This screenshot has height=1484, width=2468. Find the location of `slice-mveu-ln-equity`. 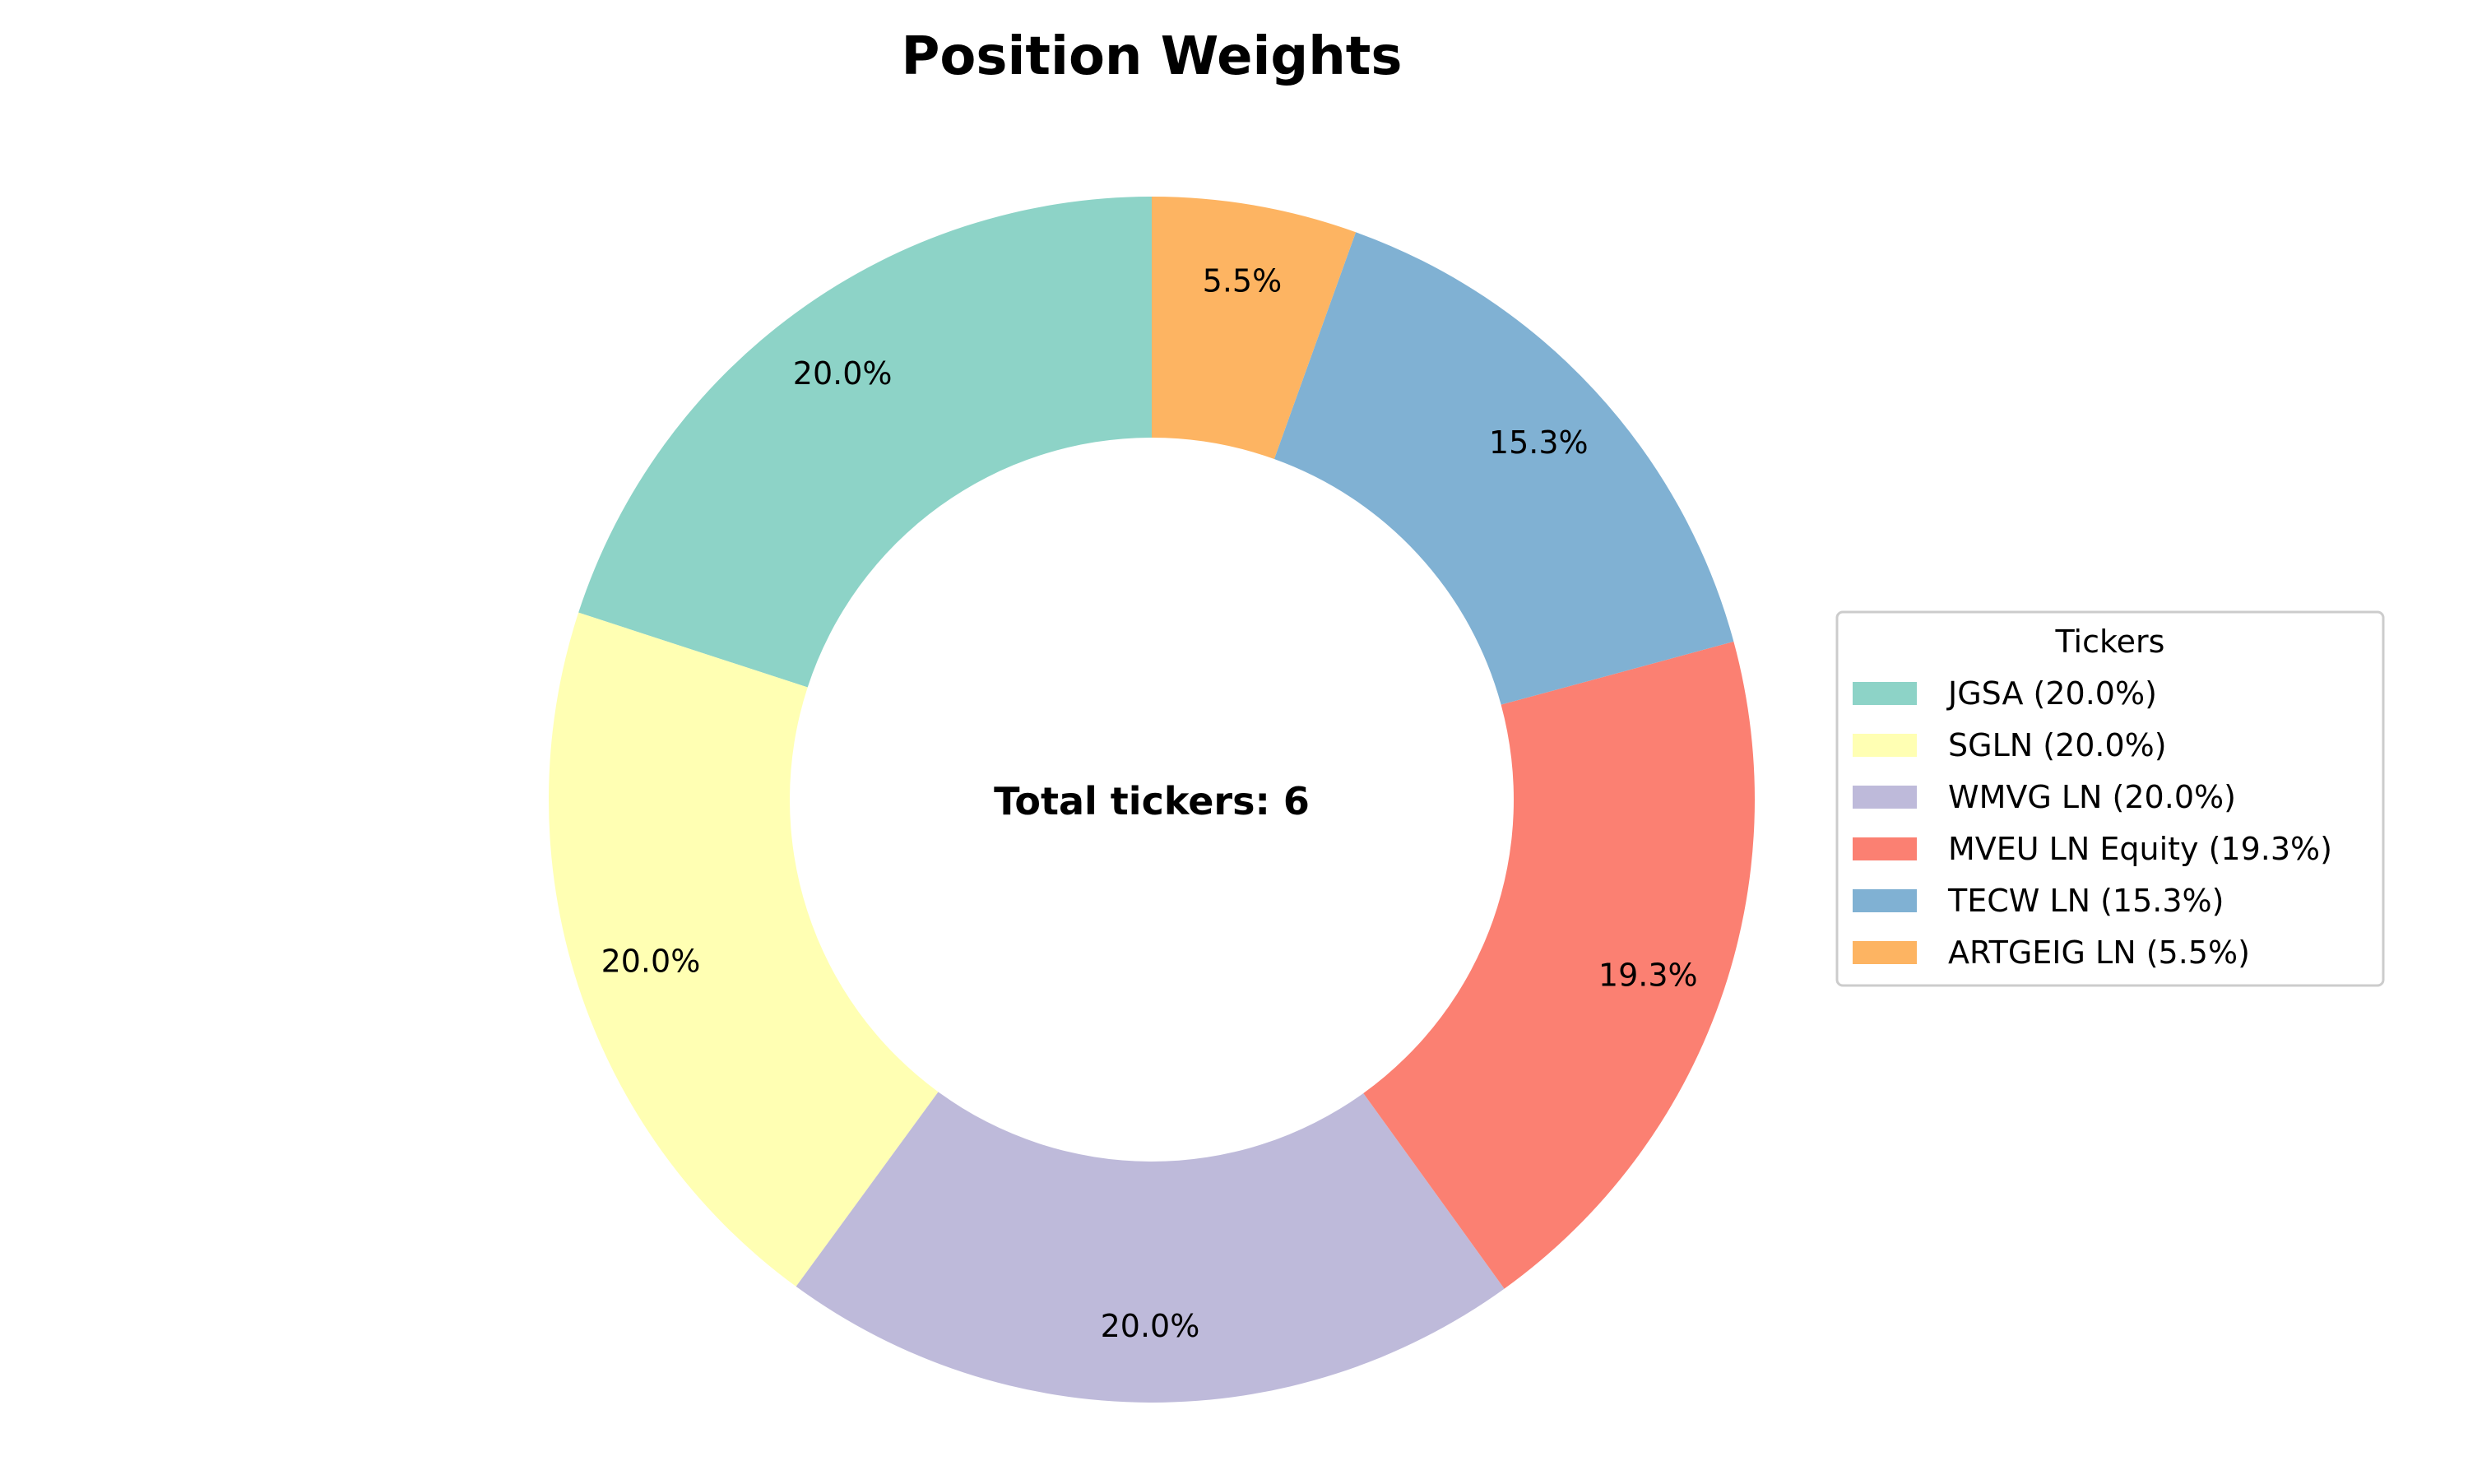

slice-mveu-ln-equity is located at coordinates (1559, 965).